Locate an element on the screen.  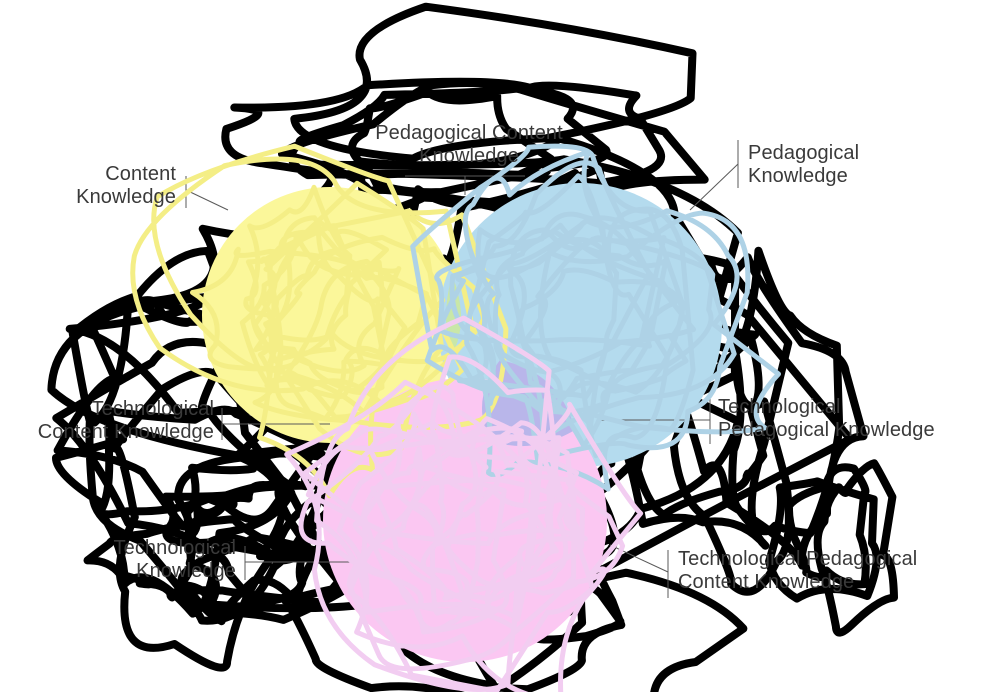
black-scribble-top is located at coordinates (465, 105).